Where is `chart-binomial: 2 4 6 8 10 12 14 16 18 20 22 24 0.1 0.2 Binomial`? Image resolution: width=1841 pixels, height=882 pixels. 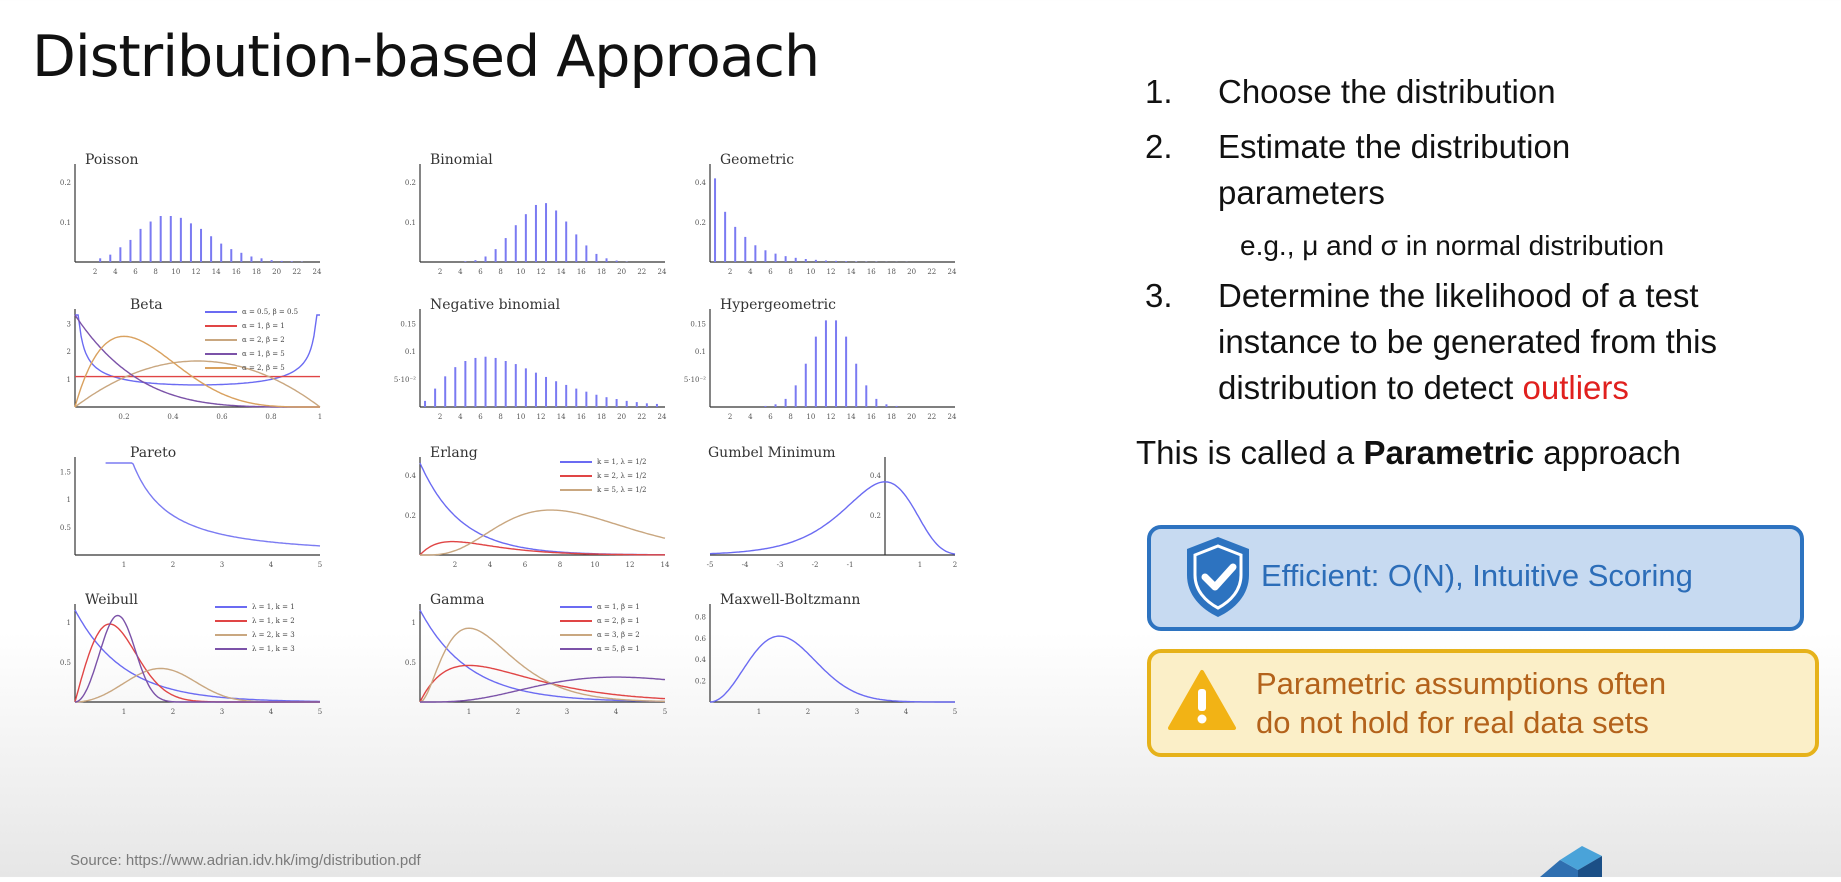 chart-binomial: 2 4 6 8 10 12 14 16 18 20 22 24 0.1 0.2 Binomial is located at coordinates (557, 238).